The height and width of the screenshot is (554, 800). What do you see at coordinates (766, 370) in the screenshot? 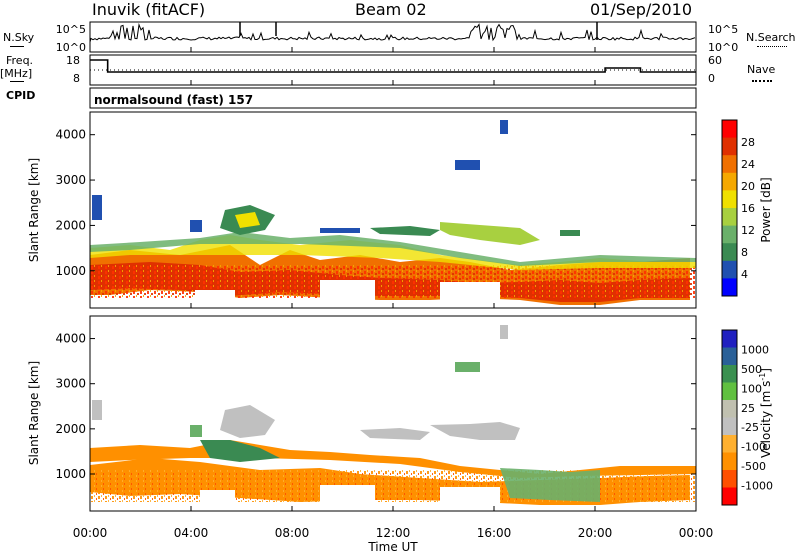
I see `velocity-cbar-label-end: ]` at bounding box center [766, 370].